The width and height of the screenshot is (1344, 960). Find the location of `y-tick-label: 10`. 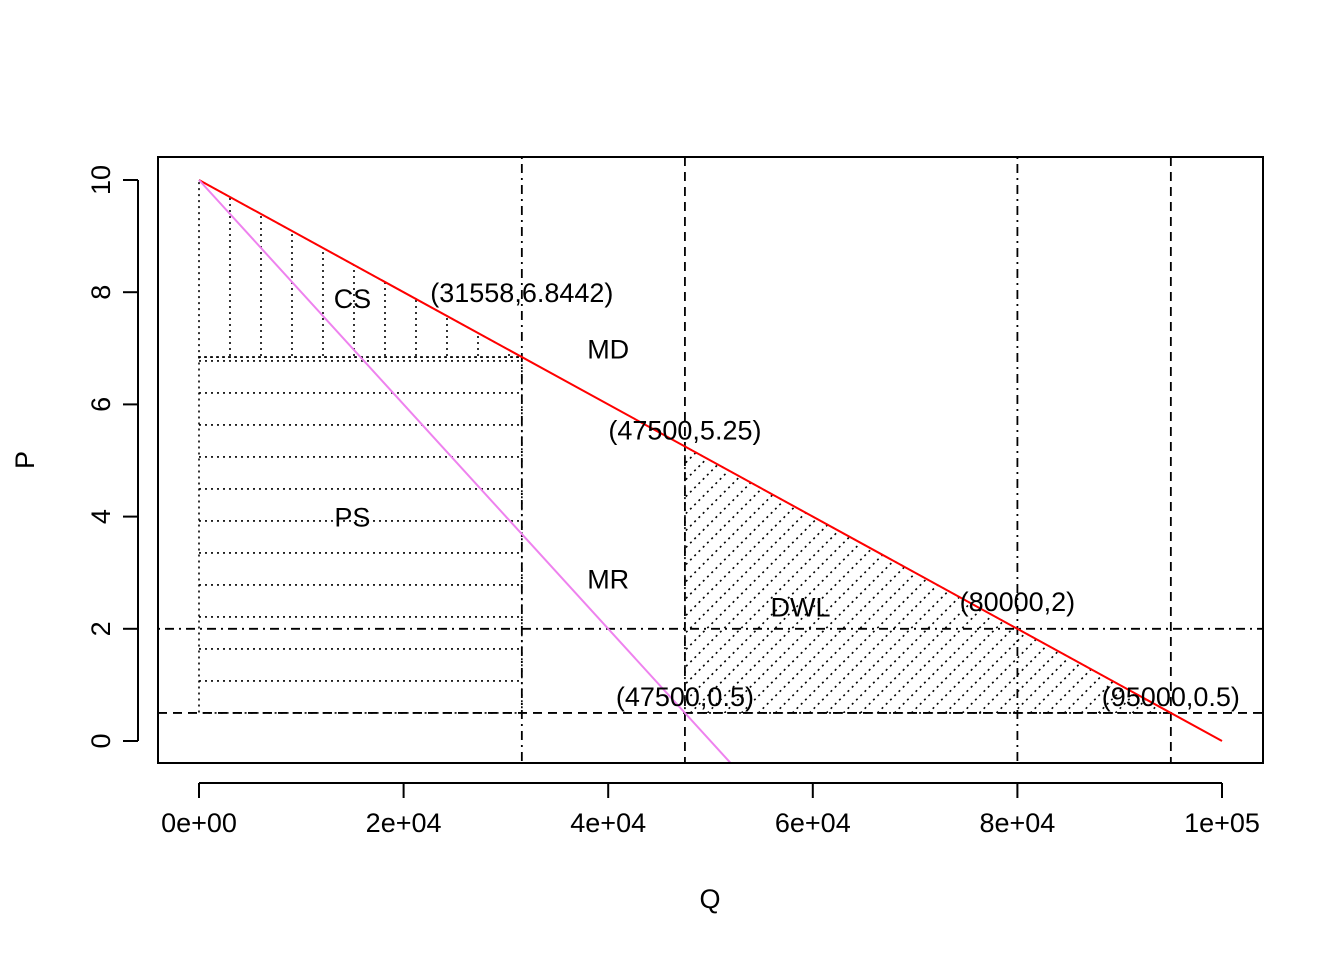

y-tick-label: 10 is located at coordinates (101, 180).